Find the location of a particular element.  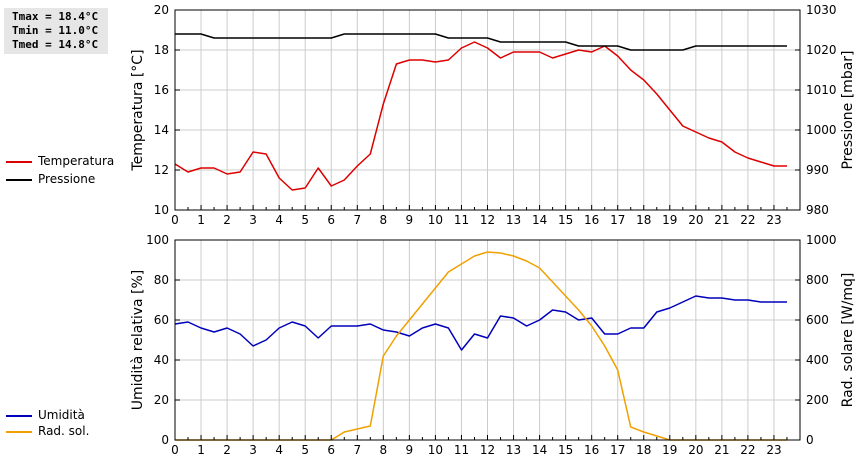

y2-tick-label: 980 is located at coordinates (817, 210).